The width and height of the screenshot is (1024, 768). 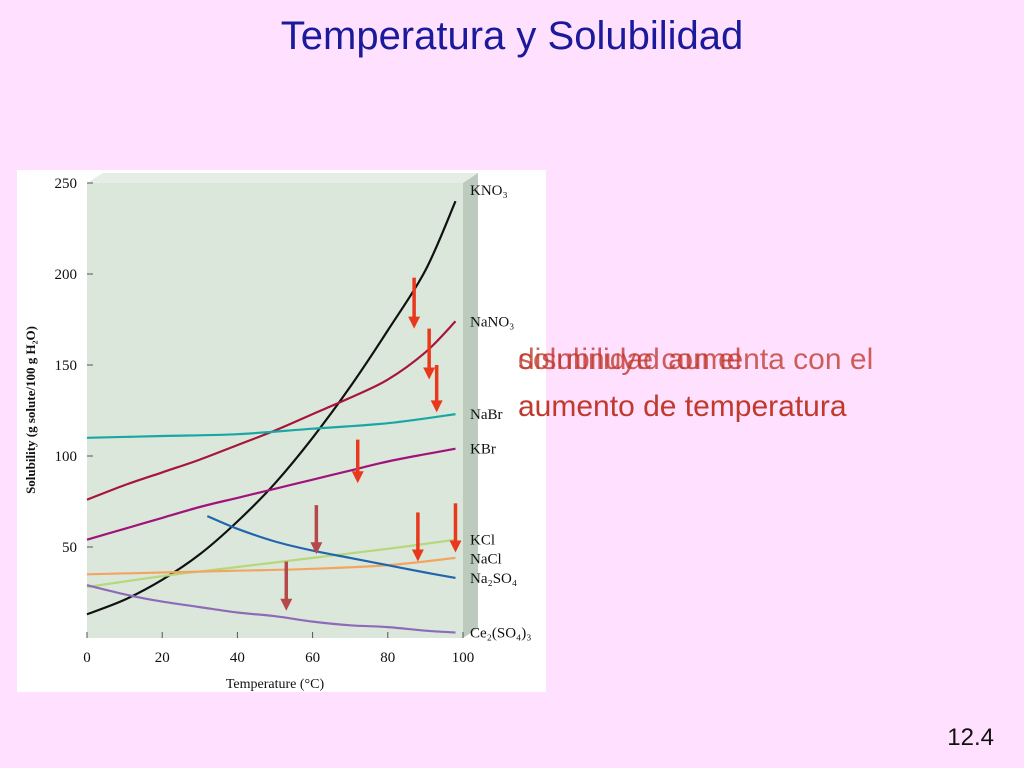 I want to click on legend-label: NaBr, so click(x=486, y=415).